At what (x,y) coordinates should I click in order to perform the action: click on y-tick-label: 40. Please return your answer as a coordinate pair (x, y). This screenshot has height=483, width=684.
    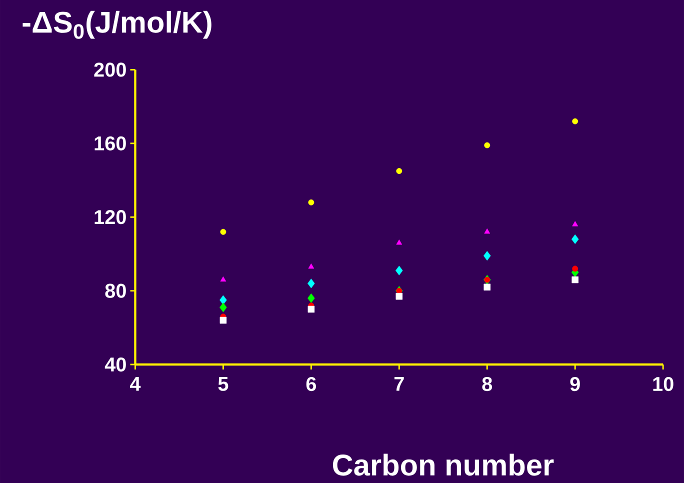
    Looking at the image, I should click on (115, 364).